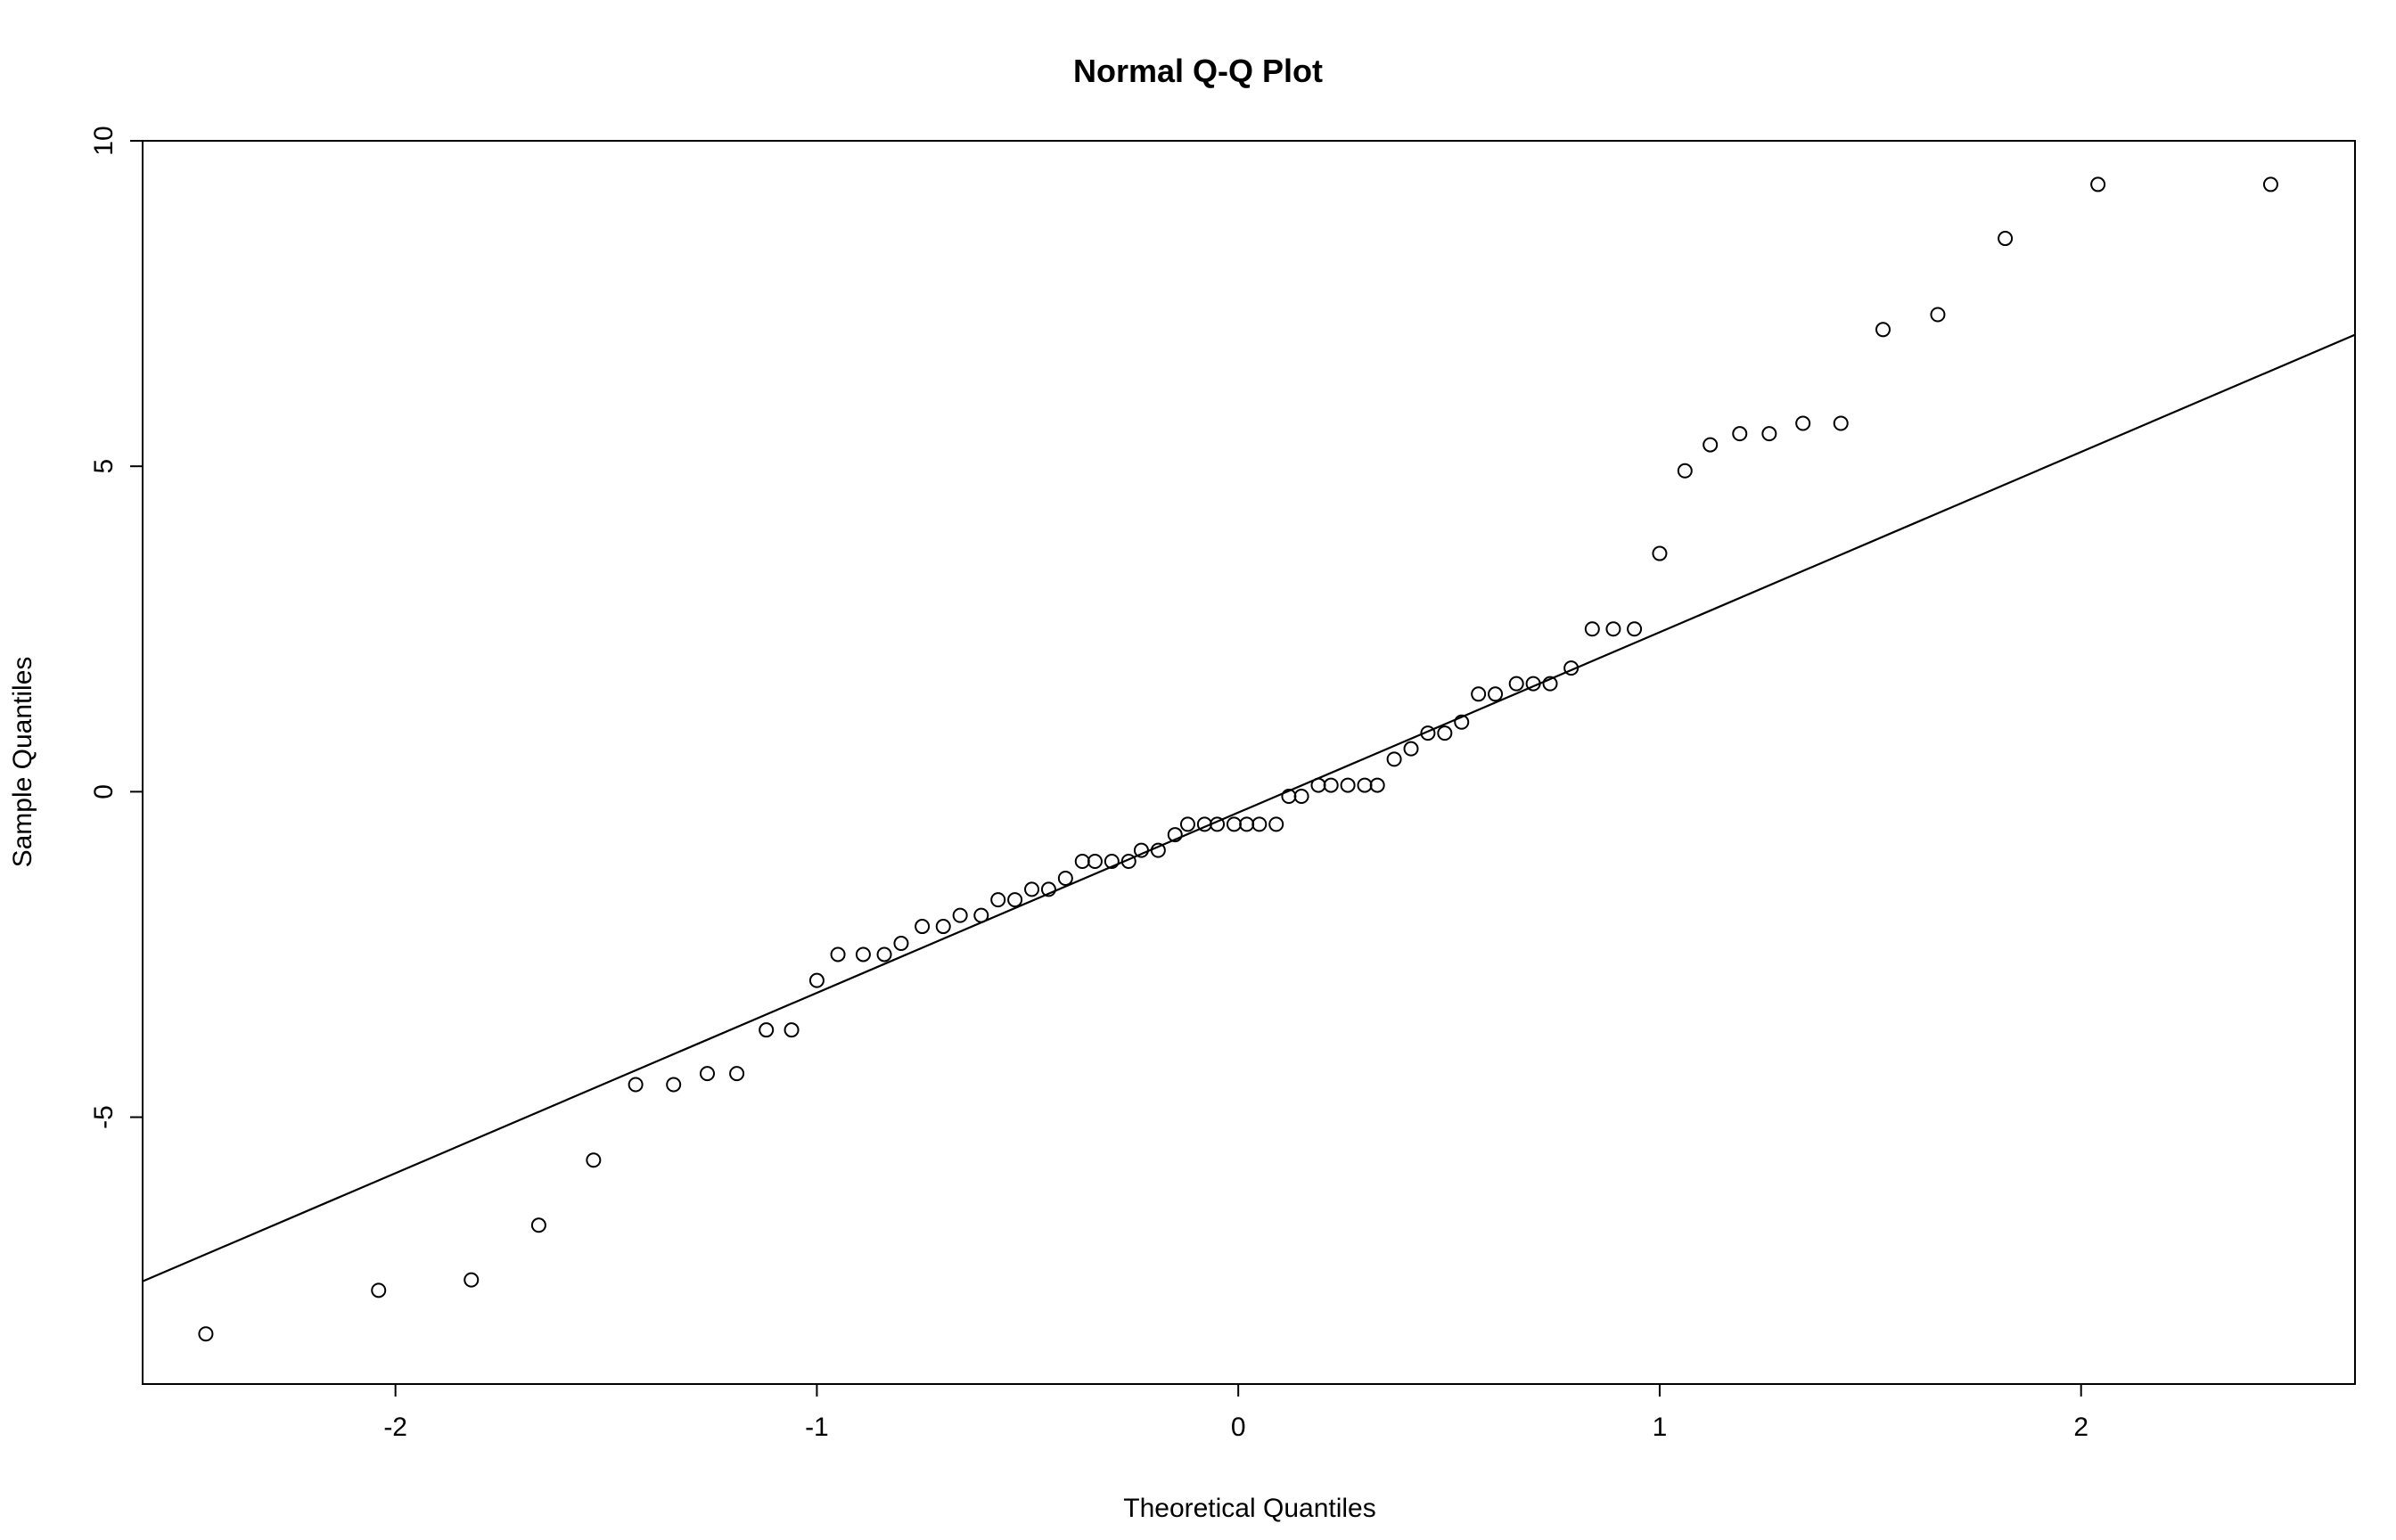 This screenshot has height=1540, width=2396. Describe the element at coordinates (104, 1117) in the screenshot. I see `y-tick-label: -5` at that location.